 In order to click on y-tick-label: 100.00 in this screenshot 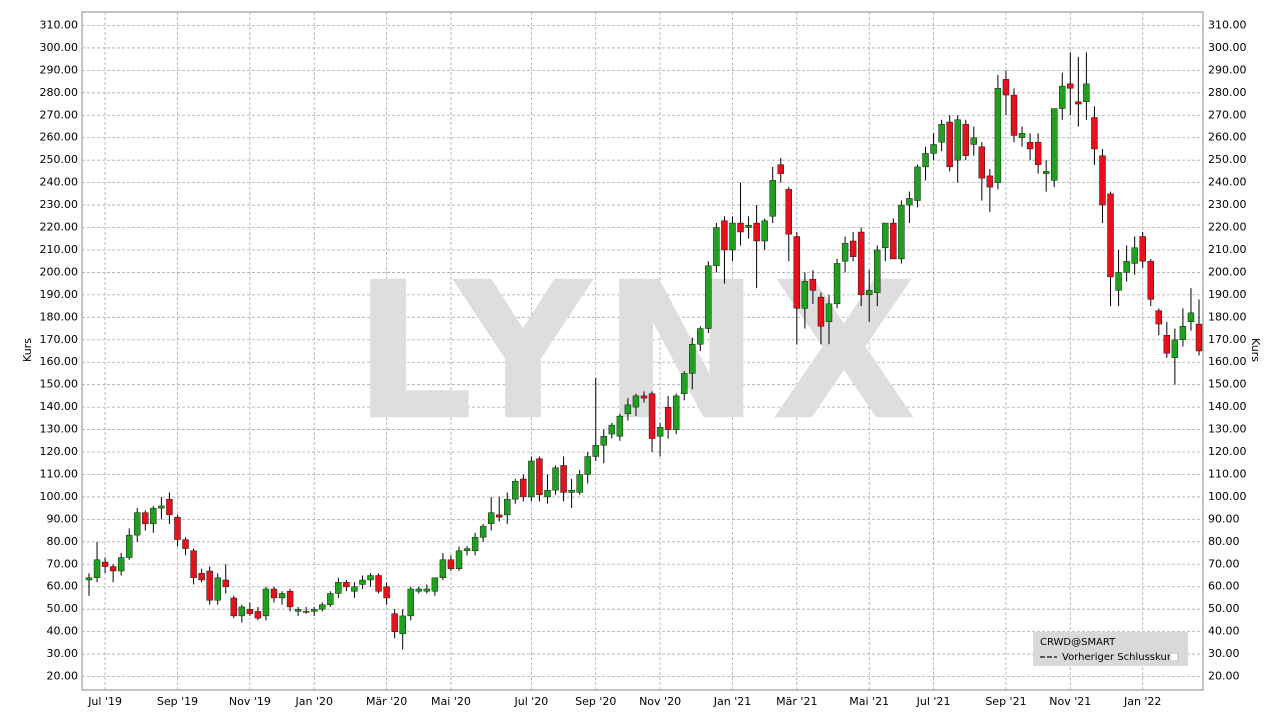, I will do `click(59, 496)`.